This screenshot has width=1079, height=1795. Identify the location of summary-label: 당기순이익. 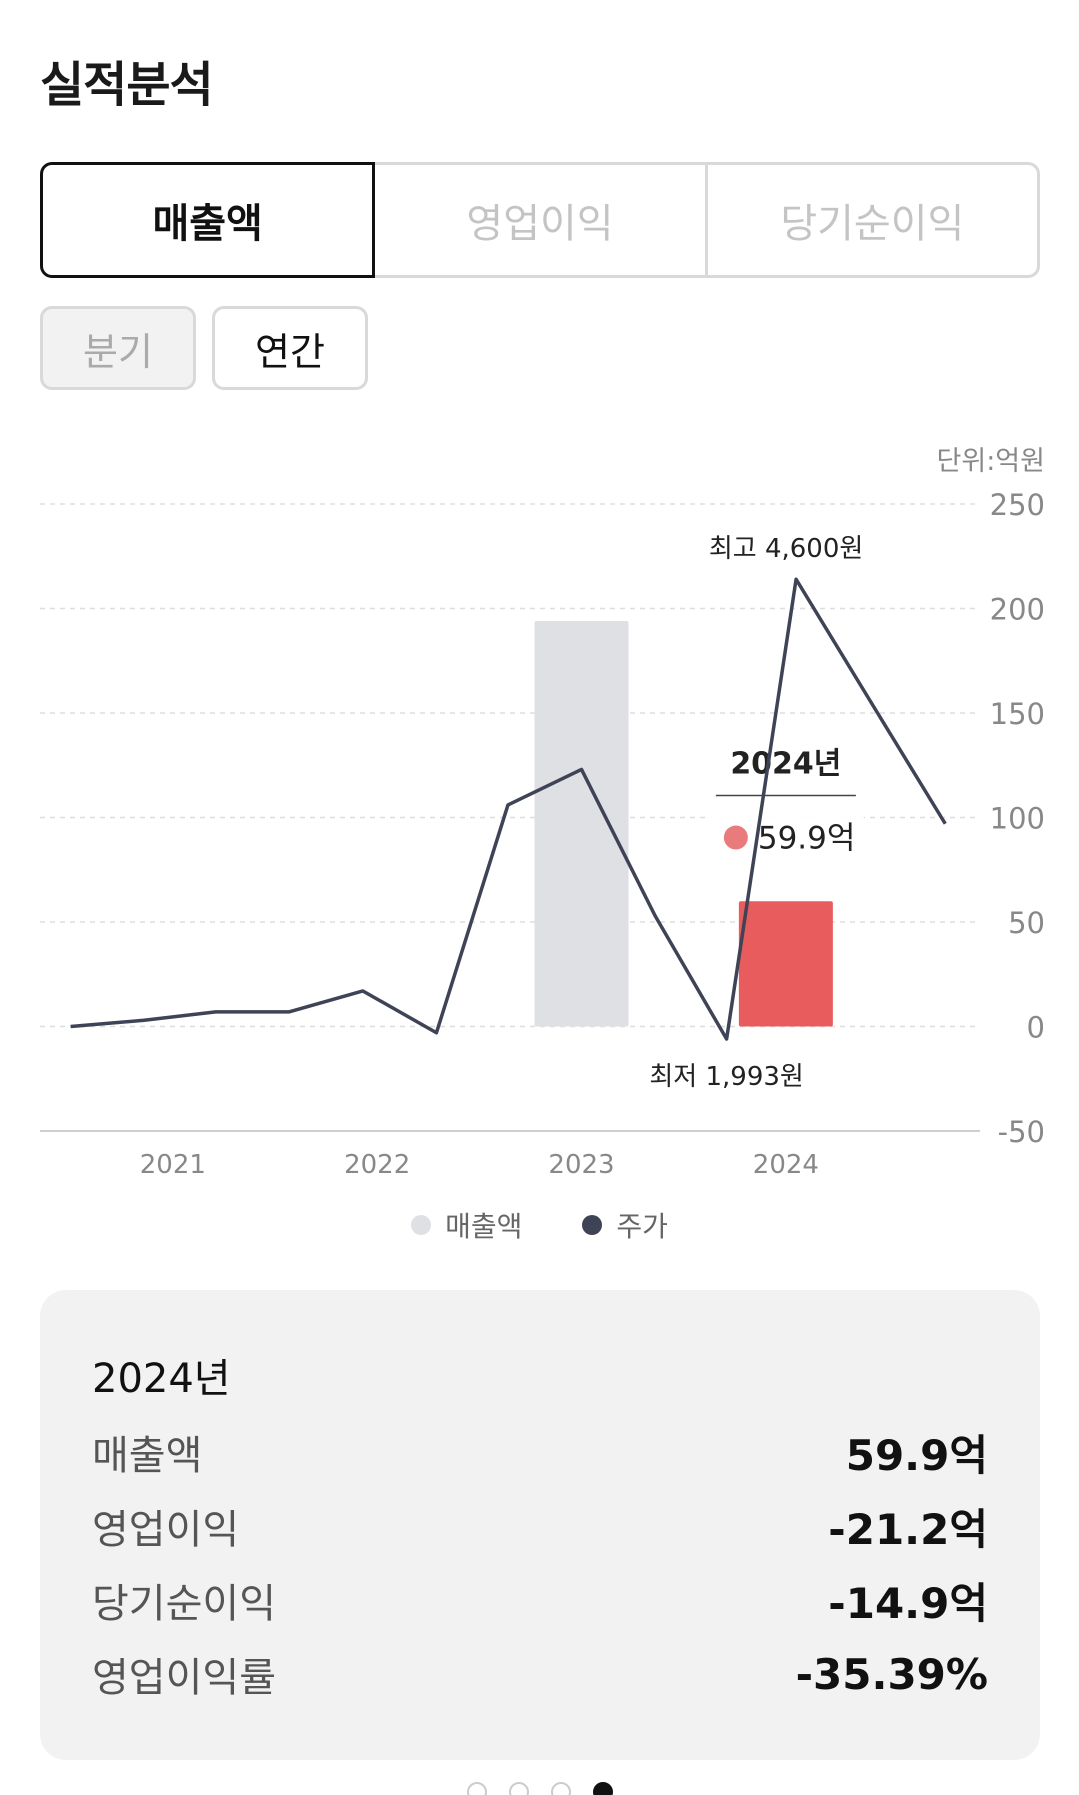
(184, 1604).